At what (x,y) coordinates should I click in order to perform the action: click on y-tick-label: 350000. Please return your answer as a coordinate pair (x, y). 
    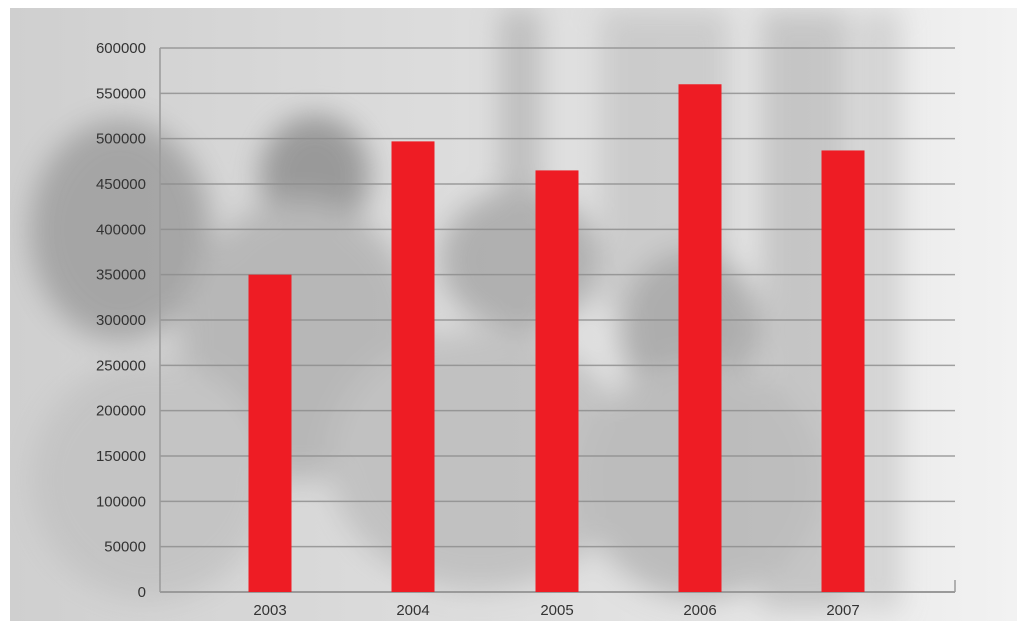
    Looking at the image, I should click on (121, 275).